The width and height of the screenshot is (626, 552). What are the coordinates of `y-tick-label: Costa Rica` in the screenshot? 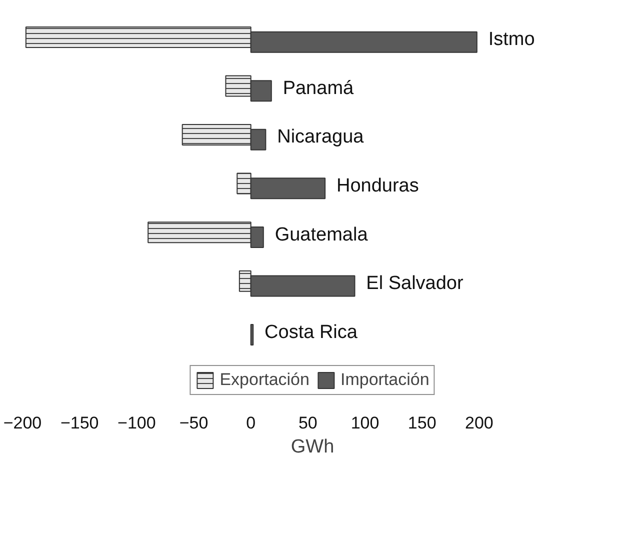 It's located at (311, 332).